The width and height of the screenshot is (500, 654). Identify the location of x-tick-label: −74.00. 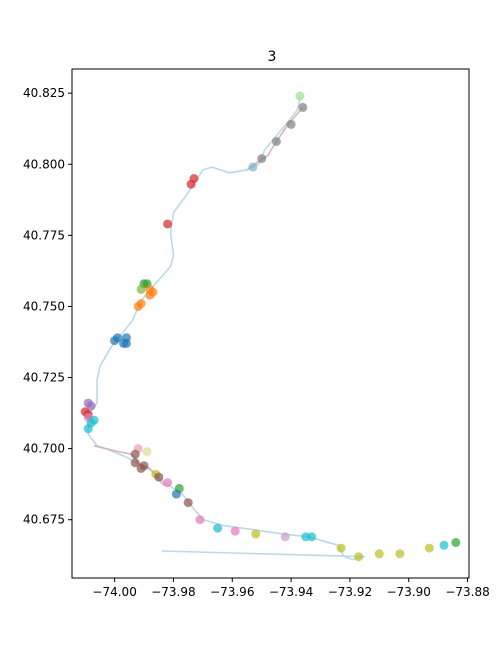
(114, 592).